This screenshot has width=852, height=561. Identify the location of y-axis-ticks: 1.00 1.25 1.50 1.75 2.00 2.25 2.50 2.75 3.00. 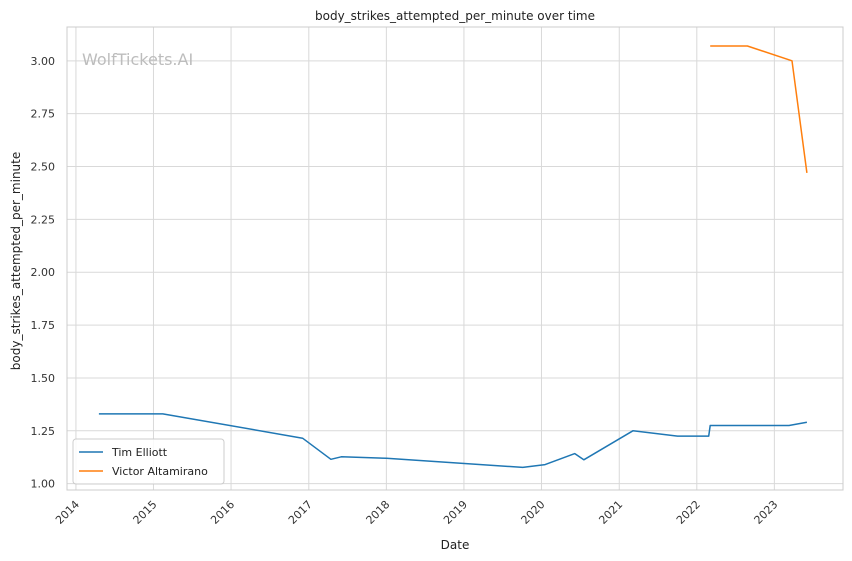
(43, 273).